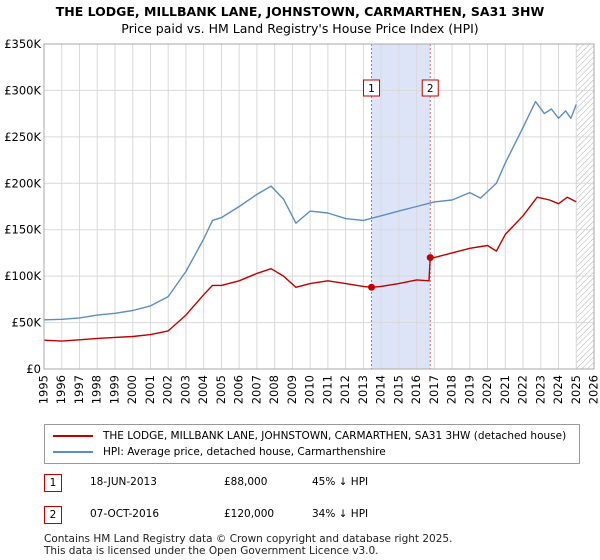 The width and height of the screenshot is (600, 560). I want to click on x-tick-label: 2015, so click(398, 389).